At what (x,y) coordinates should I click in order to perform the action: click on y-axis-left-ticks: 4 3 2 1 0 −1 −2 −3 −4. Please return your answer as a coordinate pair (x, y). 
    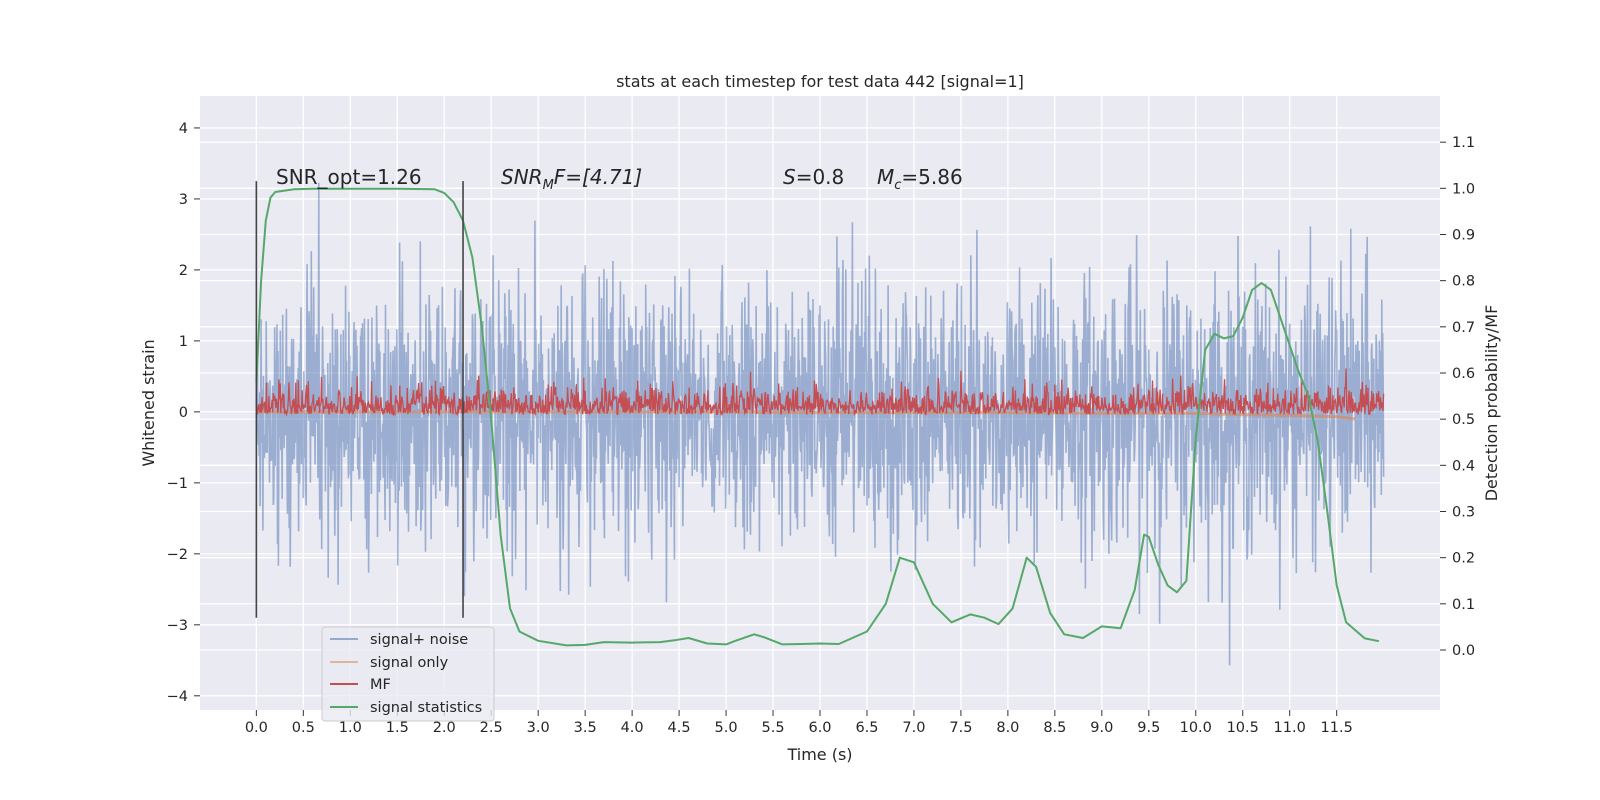
    Looking at the image, I should click on (183, 413).